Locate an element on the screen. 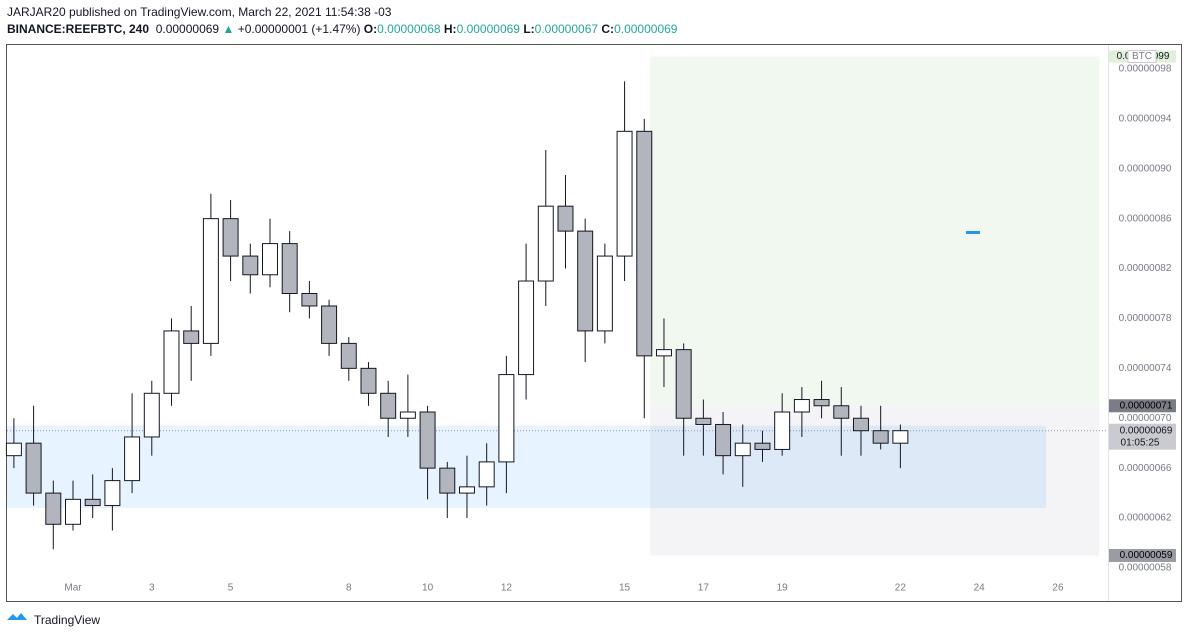 Image resolution: width=1188 pixels, height=639 pixels. l-label: L: is located at coordinates (529, 29).